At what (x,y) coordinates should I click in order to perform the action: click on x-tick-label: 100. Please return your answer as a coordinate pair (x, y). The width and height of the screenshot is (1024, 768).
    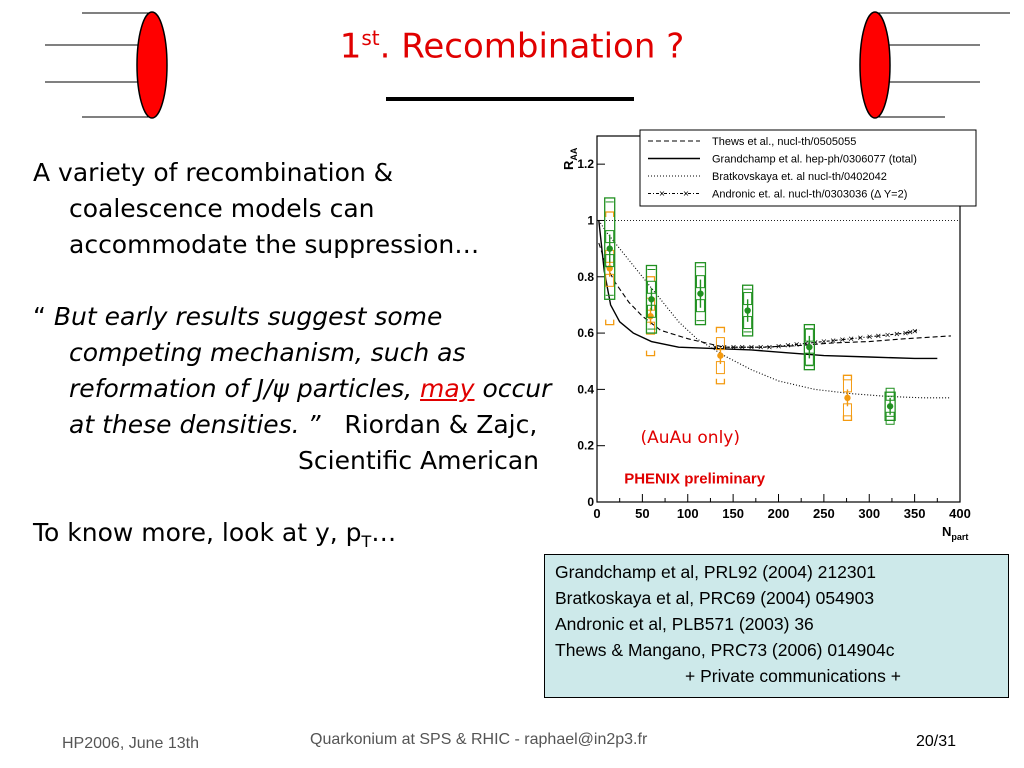
    Looking at the image, I should click on (688, 513).